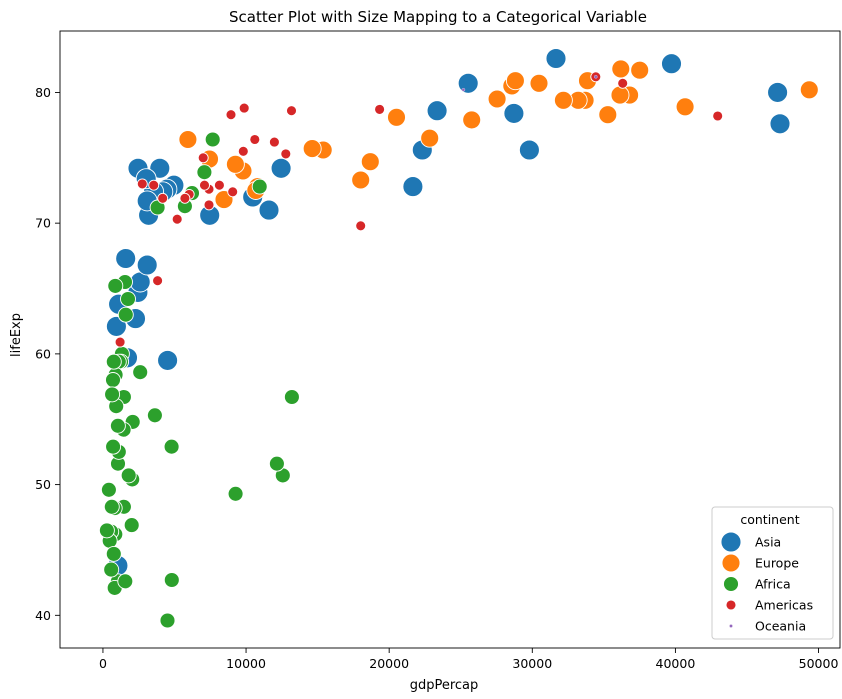  What do you see at coordinates (773, 584) in the screenshot?
I see `legend-item-africa: Africa` at bounding box center [773, 584].